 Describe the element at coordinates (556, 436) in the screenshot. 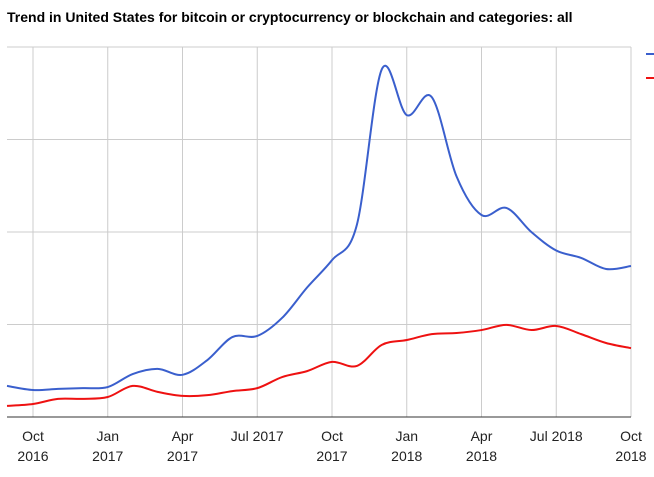

I see `x-tick-label: Jul 2018` at that location.